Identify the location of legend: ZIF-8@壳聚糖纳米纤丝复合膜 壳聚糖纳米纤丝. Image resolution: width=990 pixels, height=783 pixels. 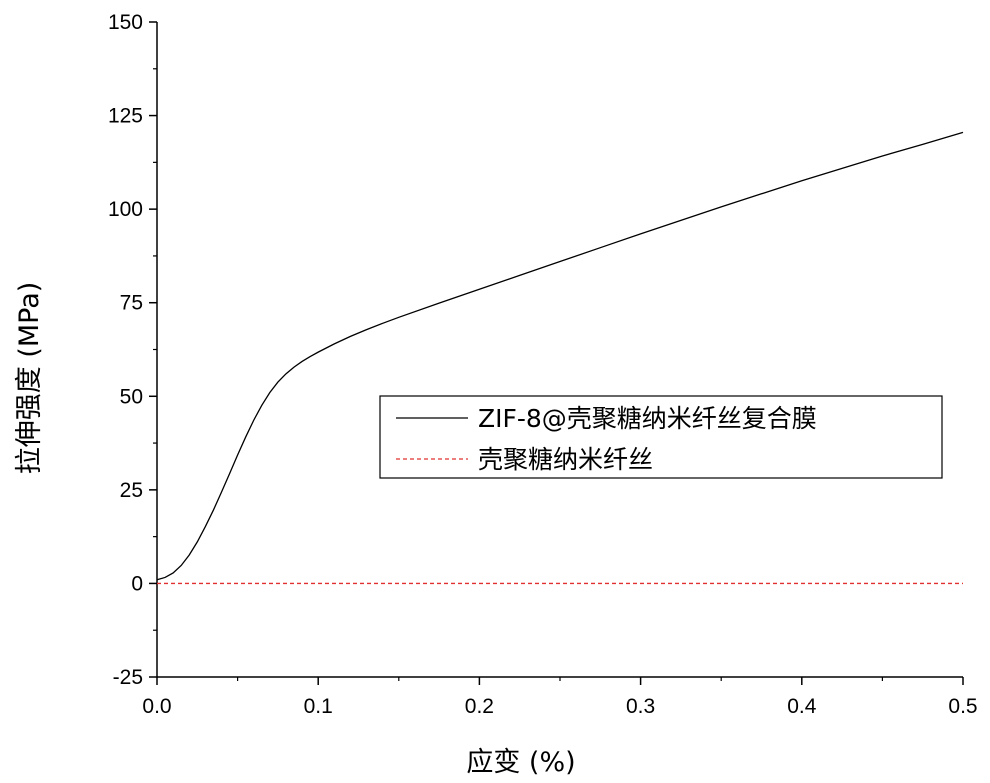
(661, 437).